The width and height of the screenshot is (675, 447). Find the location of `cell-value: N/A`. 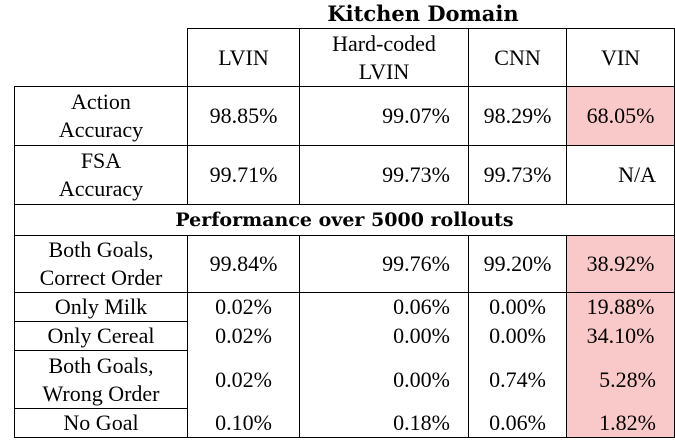

cell-value: N/A is located at coordinates (620, 175).